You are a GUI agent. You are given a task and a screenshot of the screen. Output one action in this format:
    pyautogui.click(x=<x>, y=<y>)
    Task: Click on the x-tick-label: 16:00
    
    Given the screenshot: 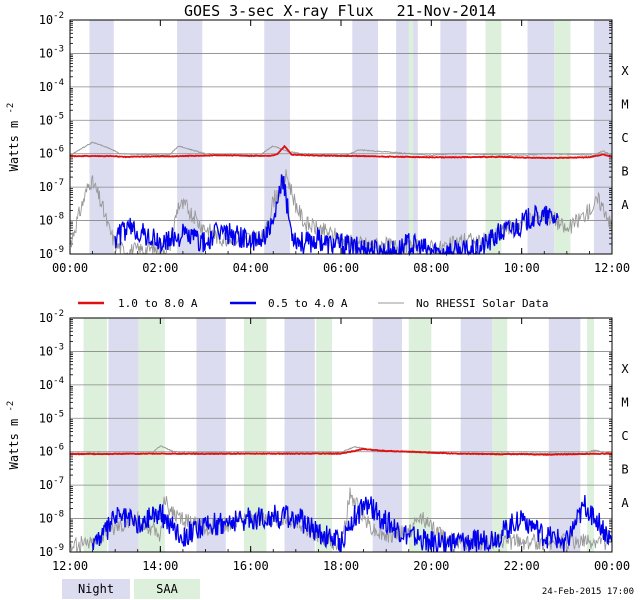 What is the action you would take?
    pyautogui.click(x=251, y=566)
    